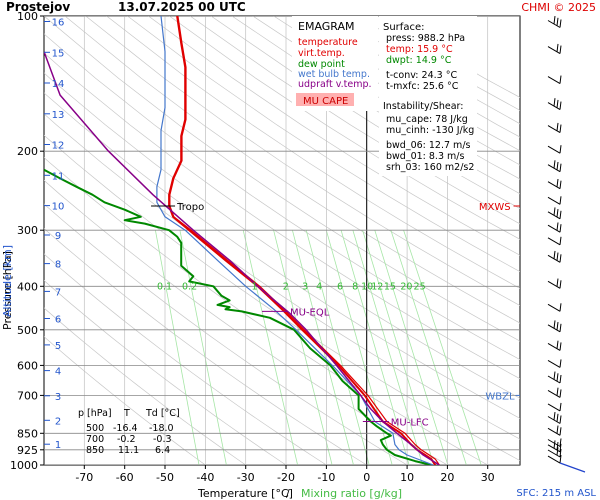 The image size is (600, 500). Describe the element at coordinates (128, 450) in the screenshot. I see `table-cell: 11.1` at that location.